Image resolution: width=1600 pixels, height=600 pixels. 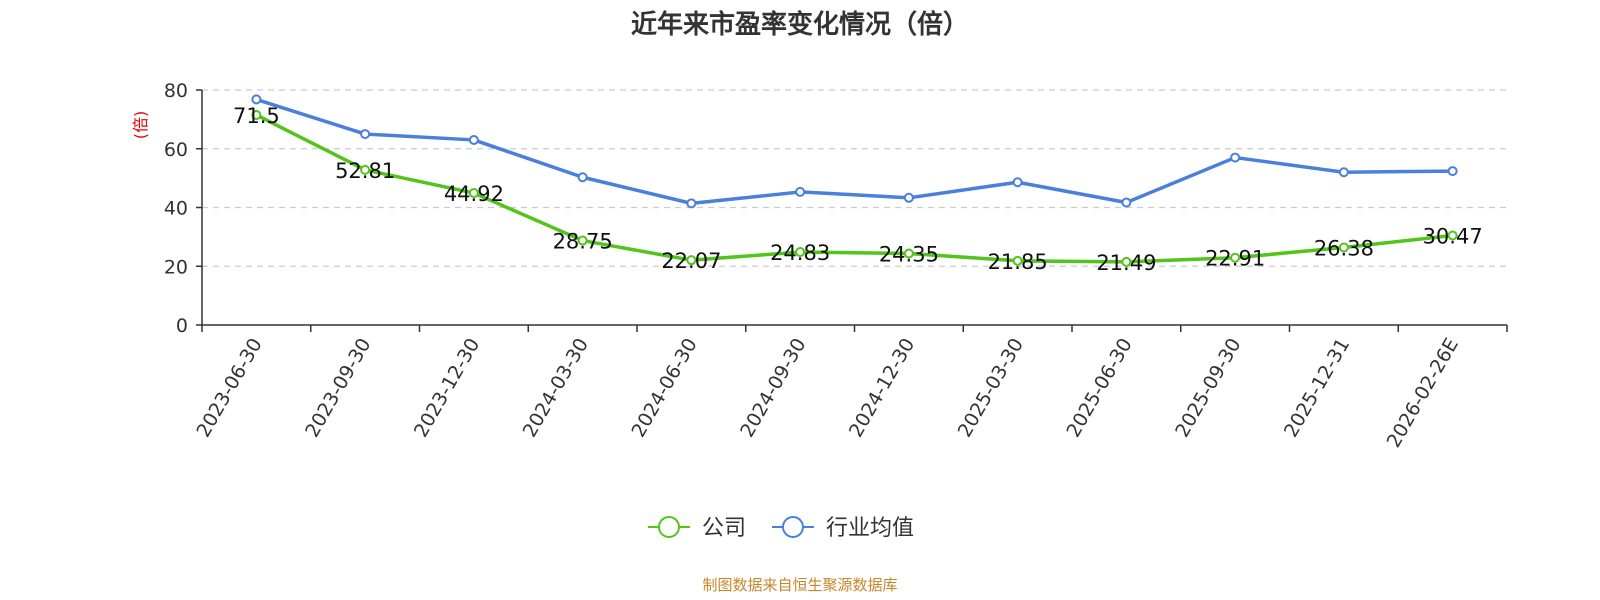 I want to click on data-label: 28.75, so click(x=583, y=242).